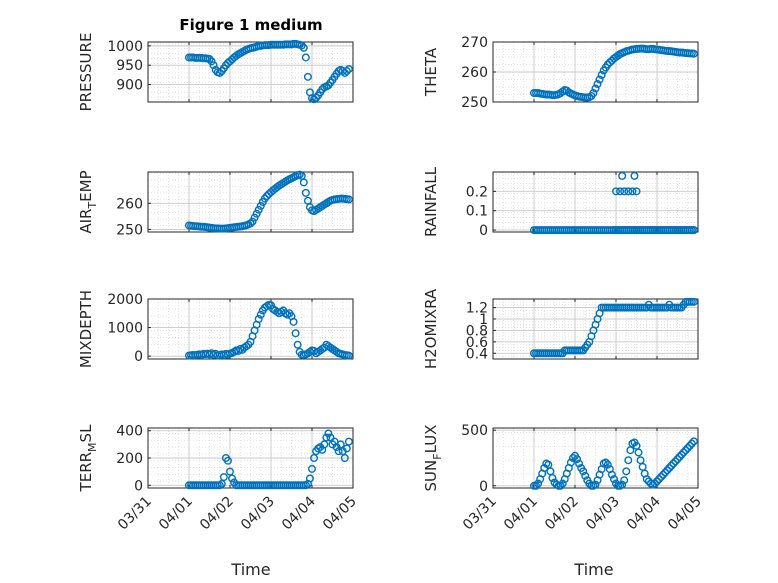 This screenshot has width=778, height=583. I want to click on subplot-5: 0 1000 2000 MIXDEPTH, so click(215, 329).